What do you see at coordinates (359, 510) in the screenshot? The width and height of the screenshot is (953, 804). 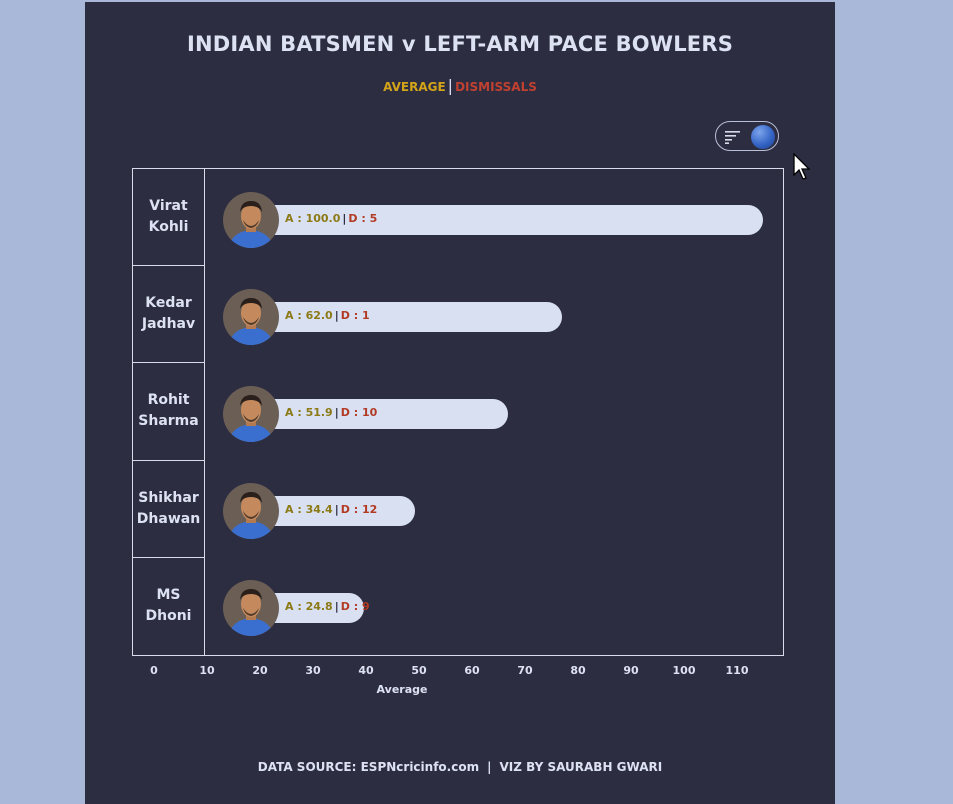 I see `bar-label-dismissals: D : 12` at bounding box center [359, 510].